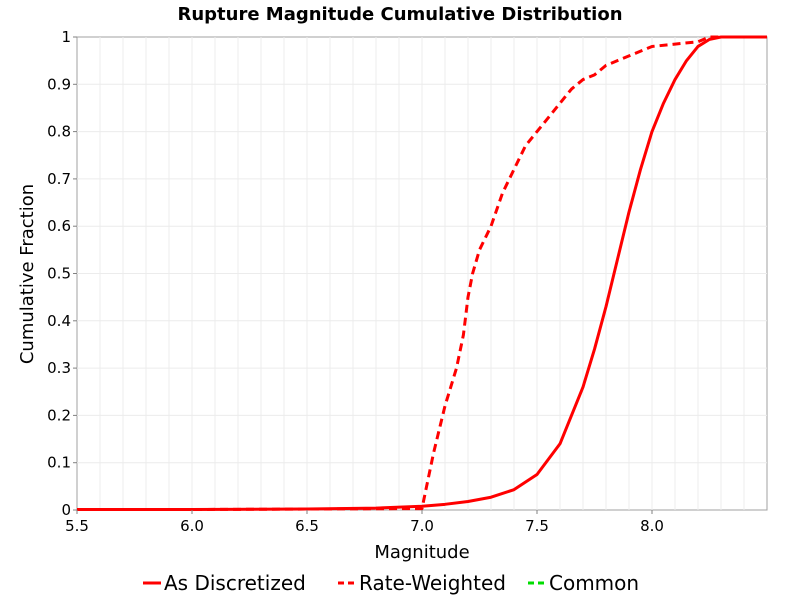  Describe the element at coordinates (59, 368) in the screenshot. I see `y-tick-label: 0.3` at that location.